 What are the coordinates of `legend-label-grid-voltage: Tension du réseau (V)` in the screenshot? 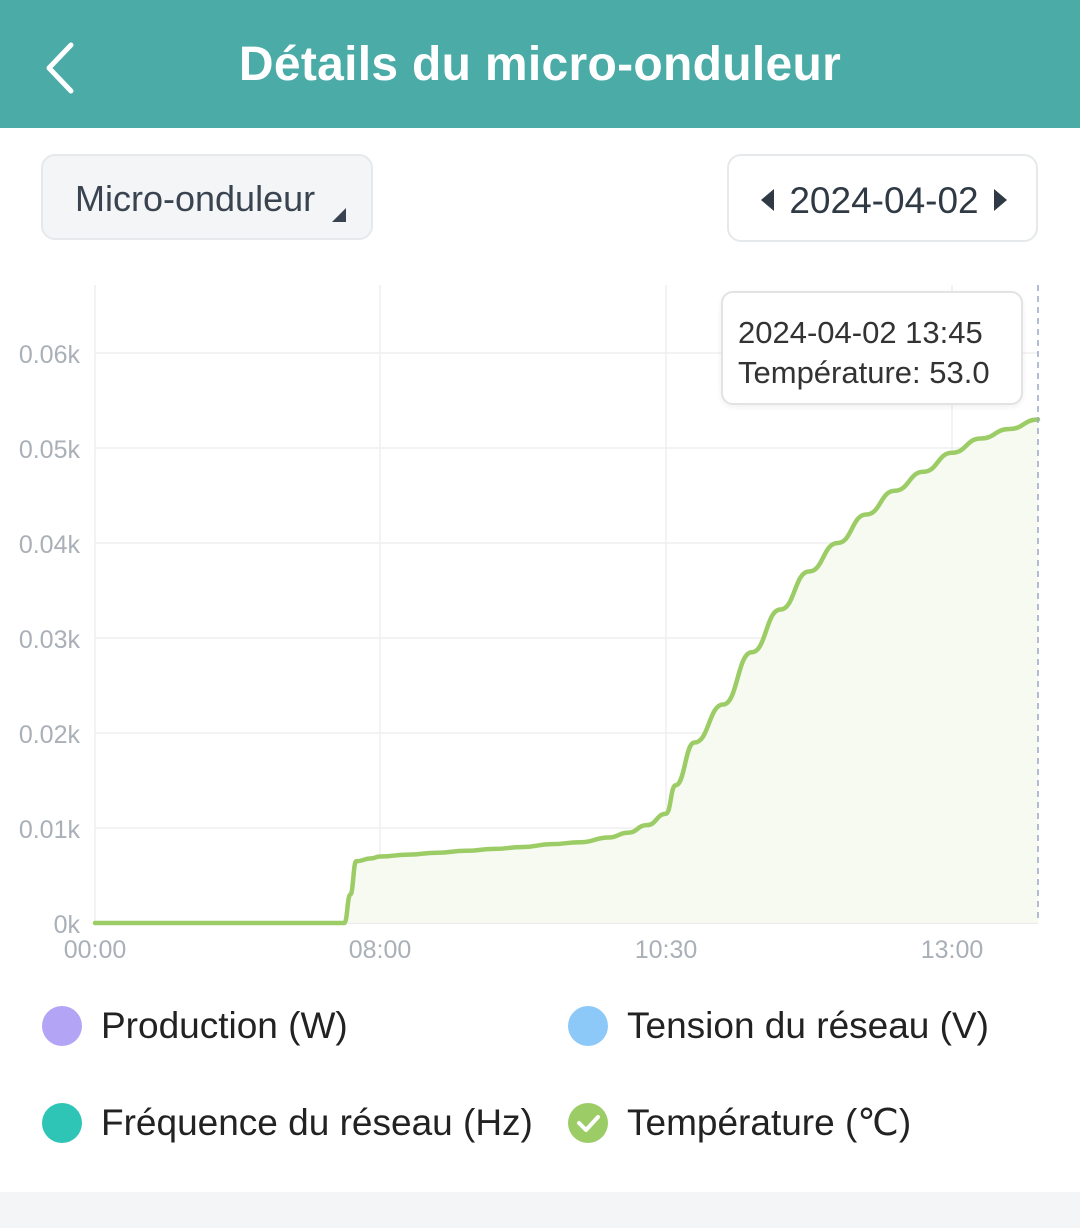 It's located at (808, 1025).